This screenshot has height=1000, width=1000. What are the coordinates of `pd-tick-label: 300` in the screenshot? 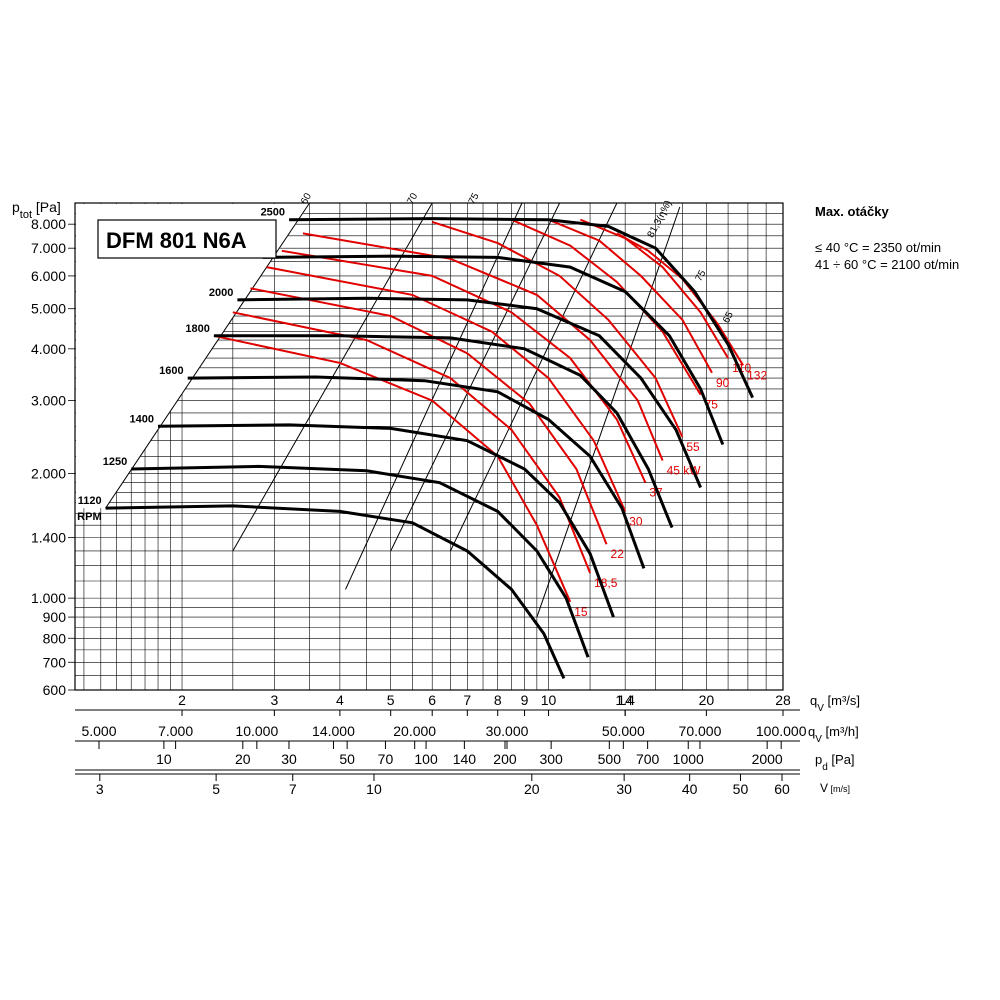 It's located at (551, 759).